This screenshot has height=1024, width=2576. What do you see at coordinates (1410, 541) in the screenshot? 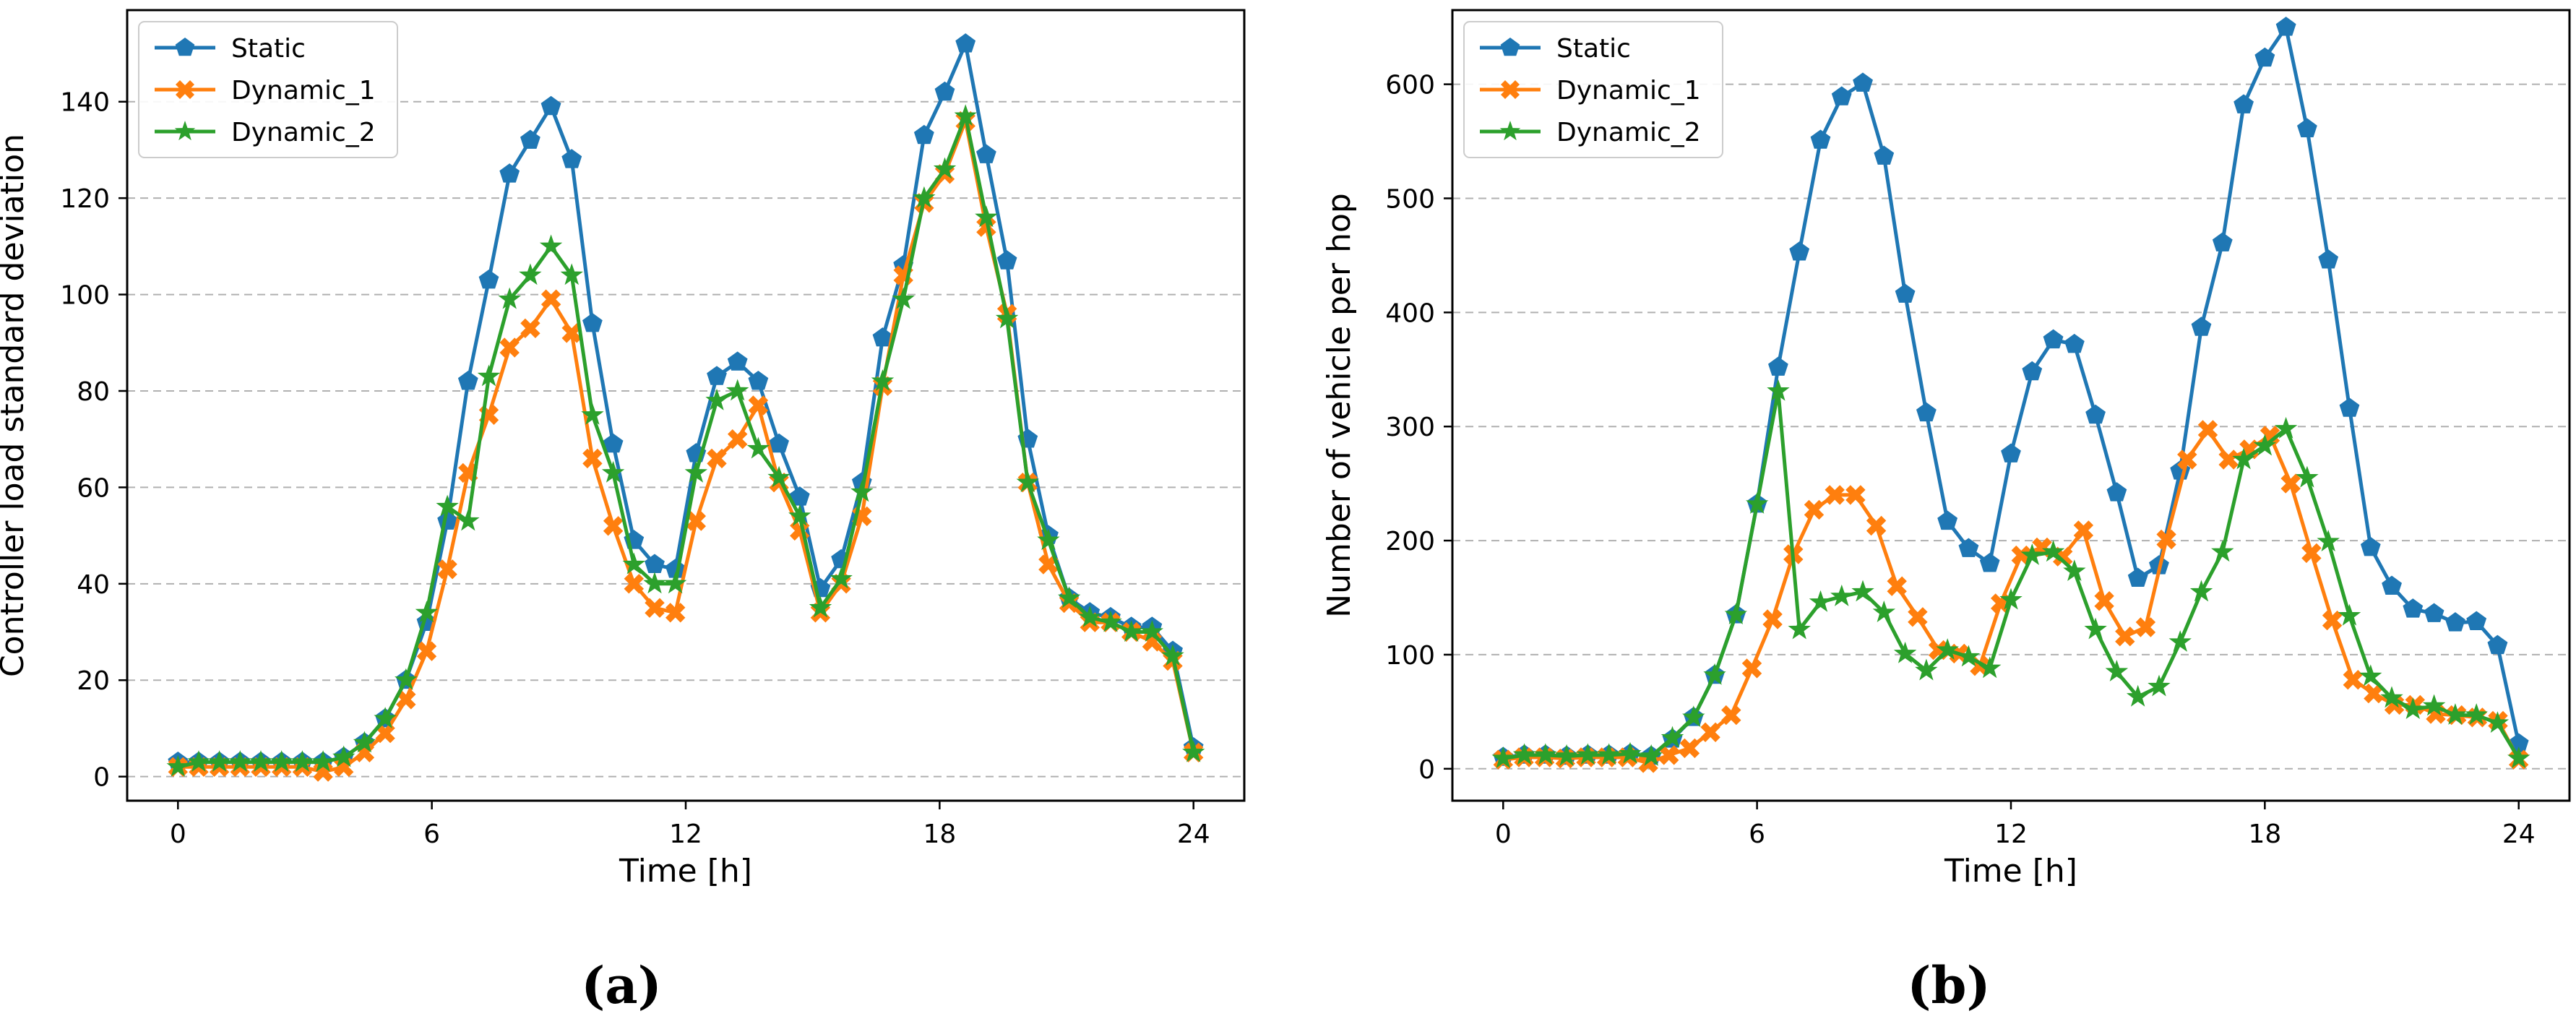
I see `y-tick-label: 200` at bounding box center [1410, 541].